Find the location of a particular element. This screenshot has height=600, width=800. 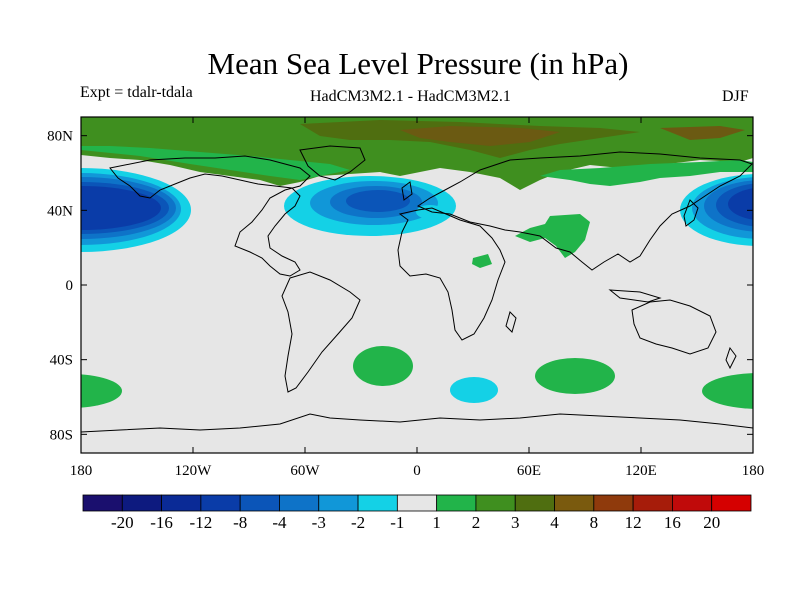

colorbar-label: 16 is located at coordinates (672, 522).